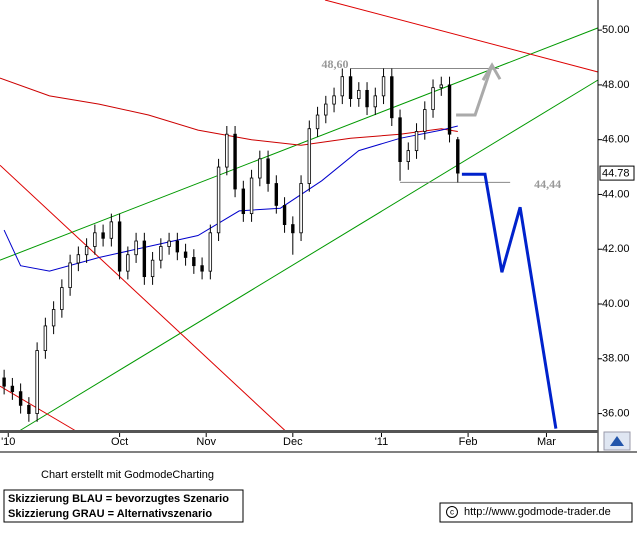  What do you see at coordinates (546, 442) in the screenshot?
I see `x-tick-label: Mar` at bounding box center [546, 442].